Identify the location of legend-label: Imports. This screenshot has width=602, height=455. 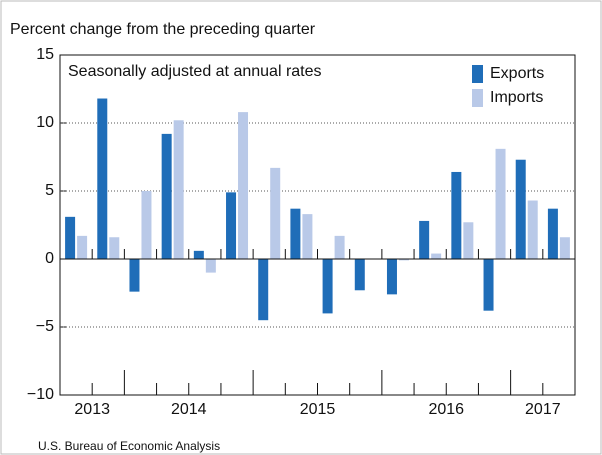
(516, 97).